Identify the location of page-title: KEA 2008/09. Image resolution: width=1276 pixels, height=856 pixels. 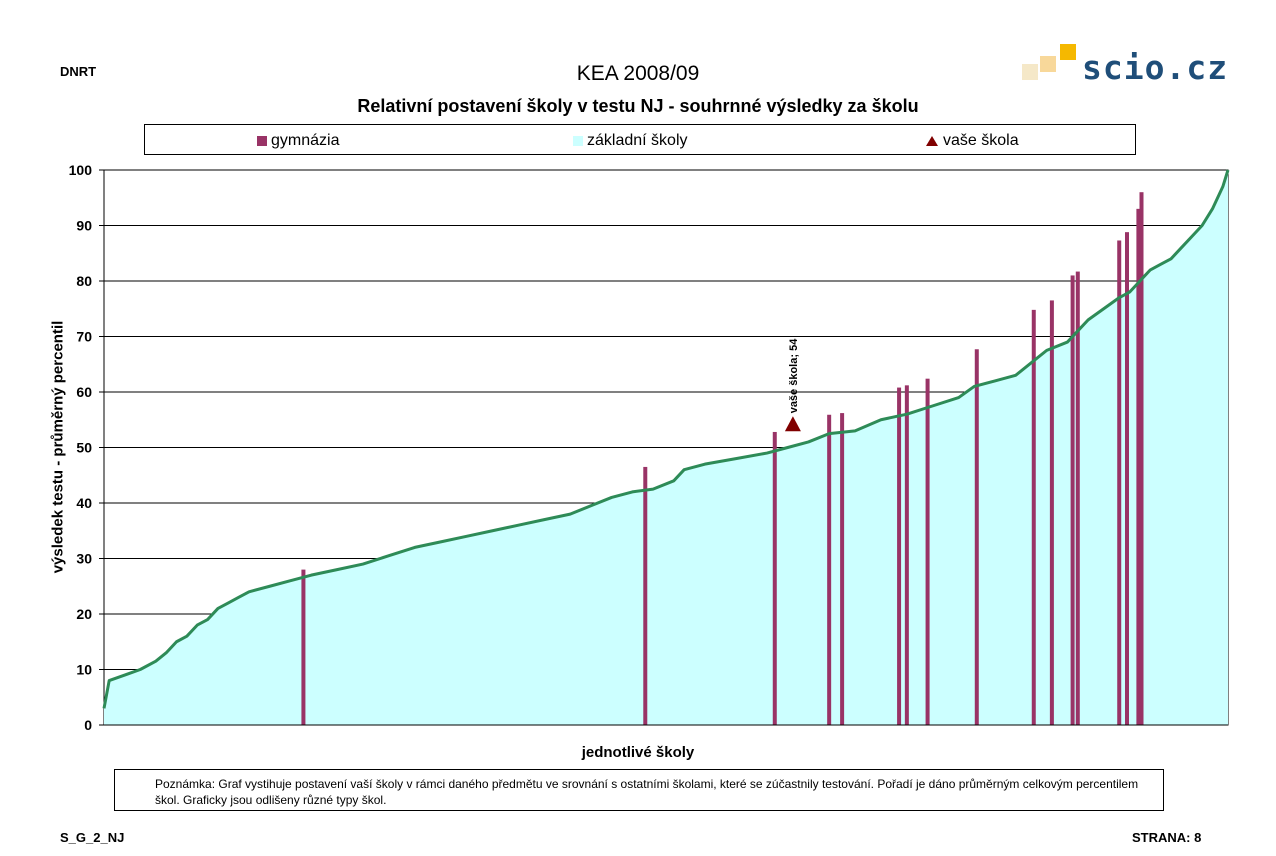
(638, 73).